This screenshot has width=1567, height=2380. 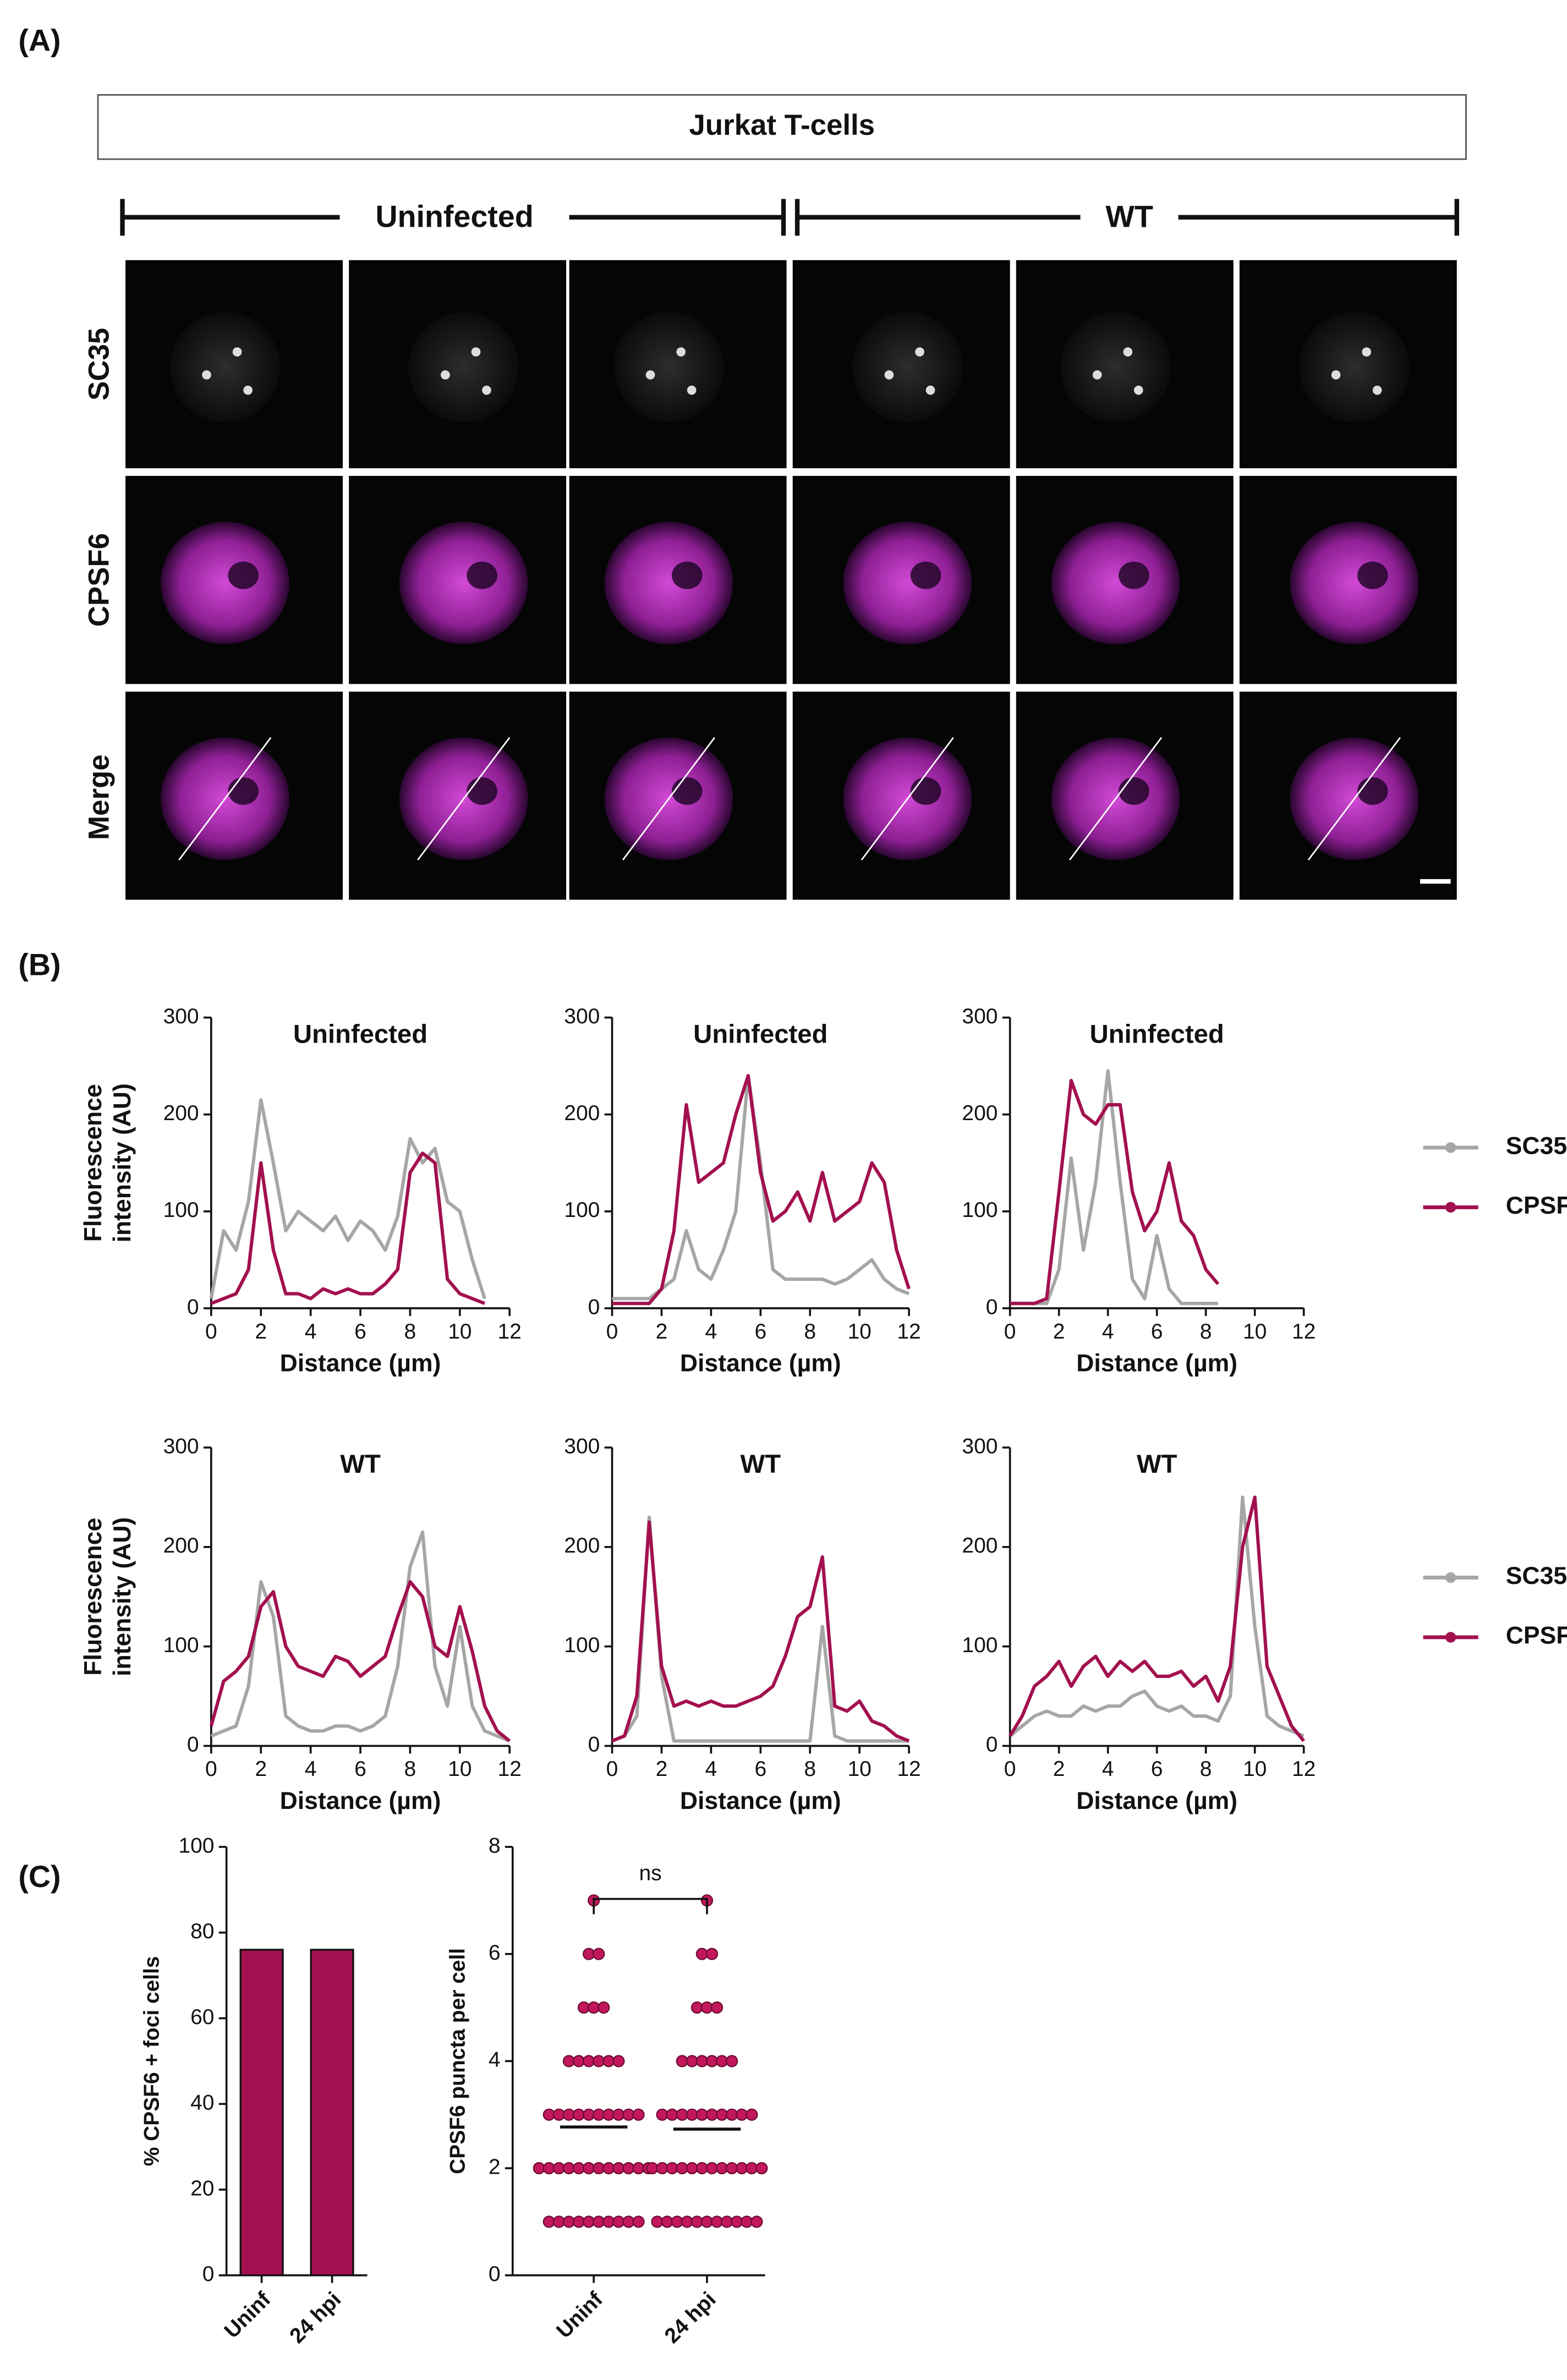 I want to click on group-label: Uninfected, so click(x=454, y=216).